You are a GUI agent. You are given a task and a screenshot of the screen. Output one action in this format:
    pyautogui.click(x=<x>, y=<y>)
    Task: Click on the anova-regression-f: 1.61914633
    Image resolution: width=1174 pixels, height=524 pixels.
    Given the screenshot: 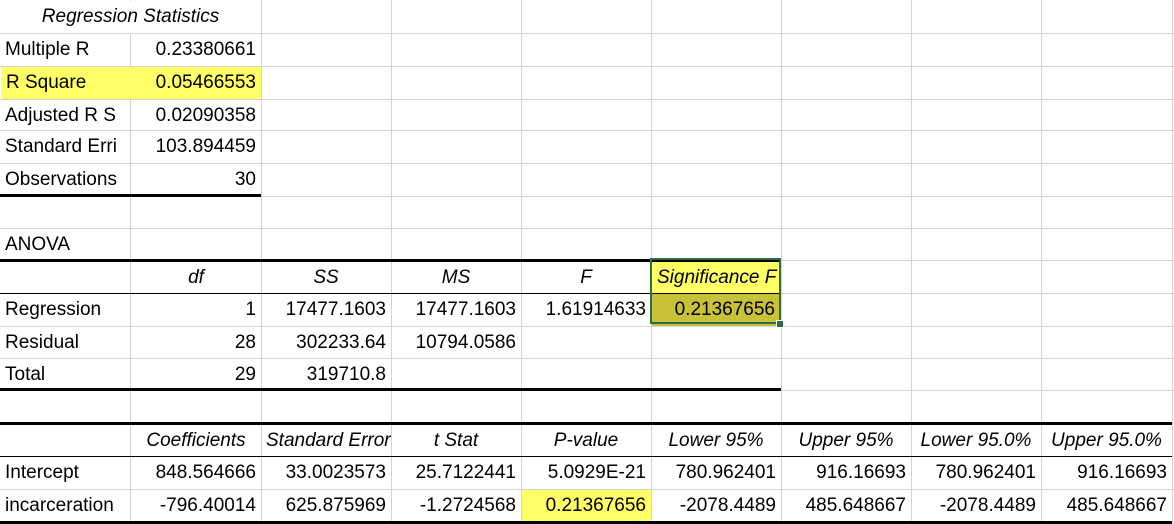 What is the action you would take?
    pyautogui.click(x=595, y=309)
    